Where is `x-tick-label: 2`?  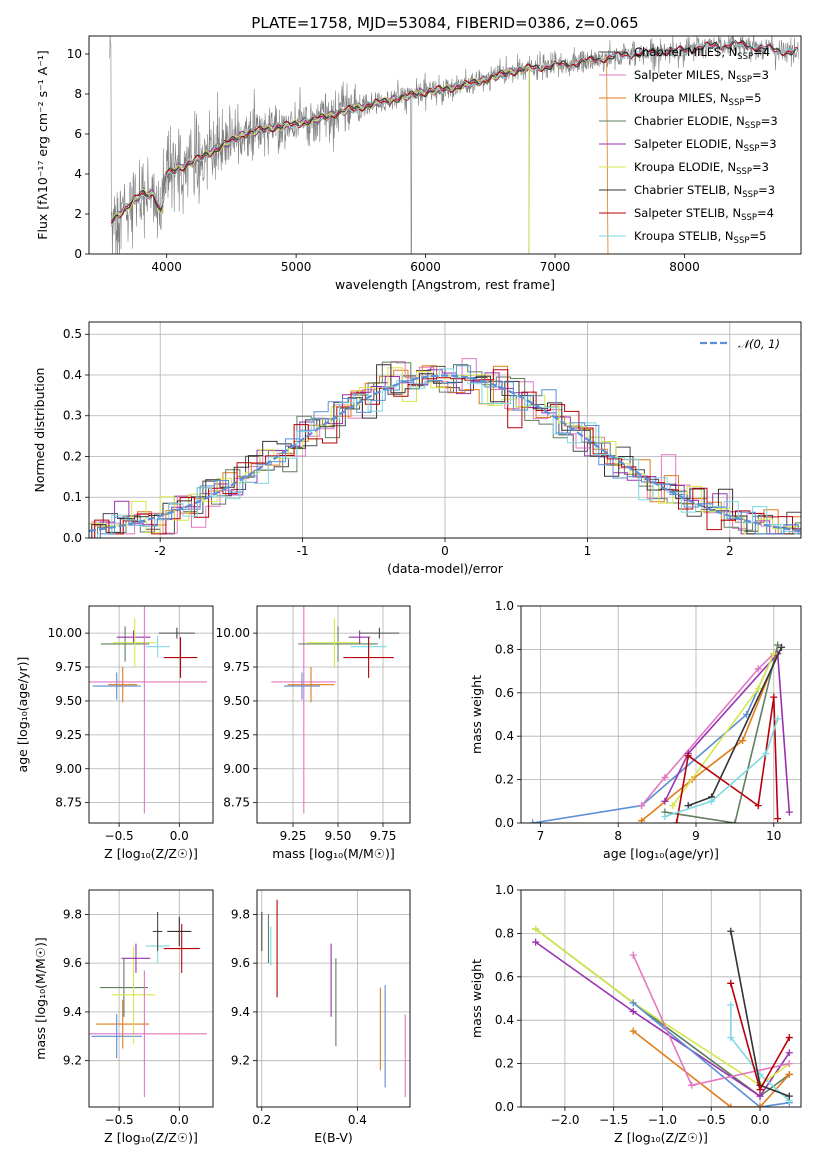
x-tick-label: 2 is located at coordinates (730, 551).